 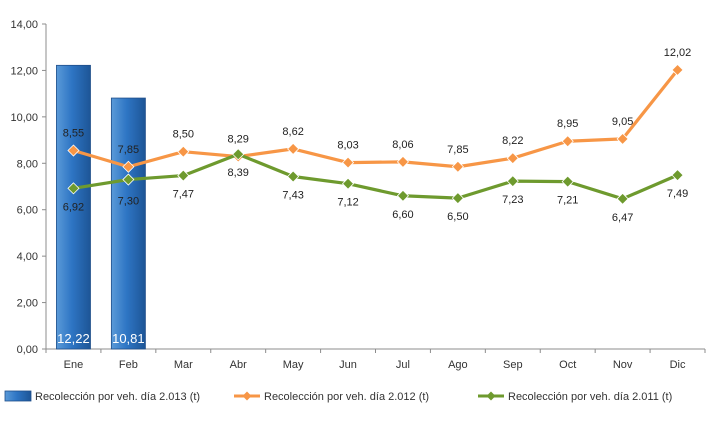 I want to click on legend-label: Recolección por veh. día 2.012 (t), so click(x=346, y=397).